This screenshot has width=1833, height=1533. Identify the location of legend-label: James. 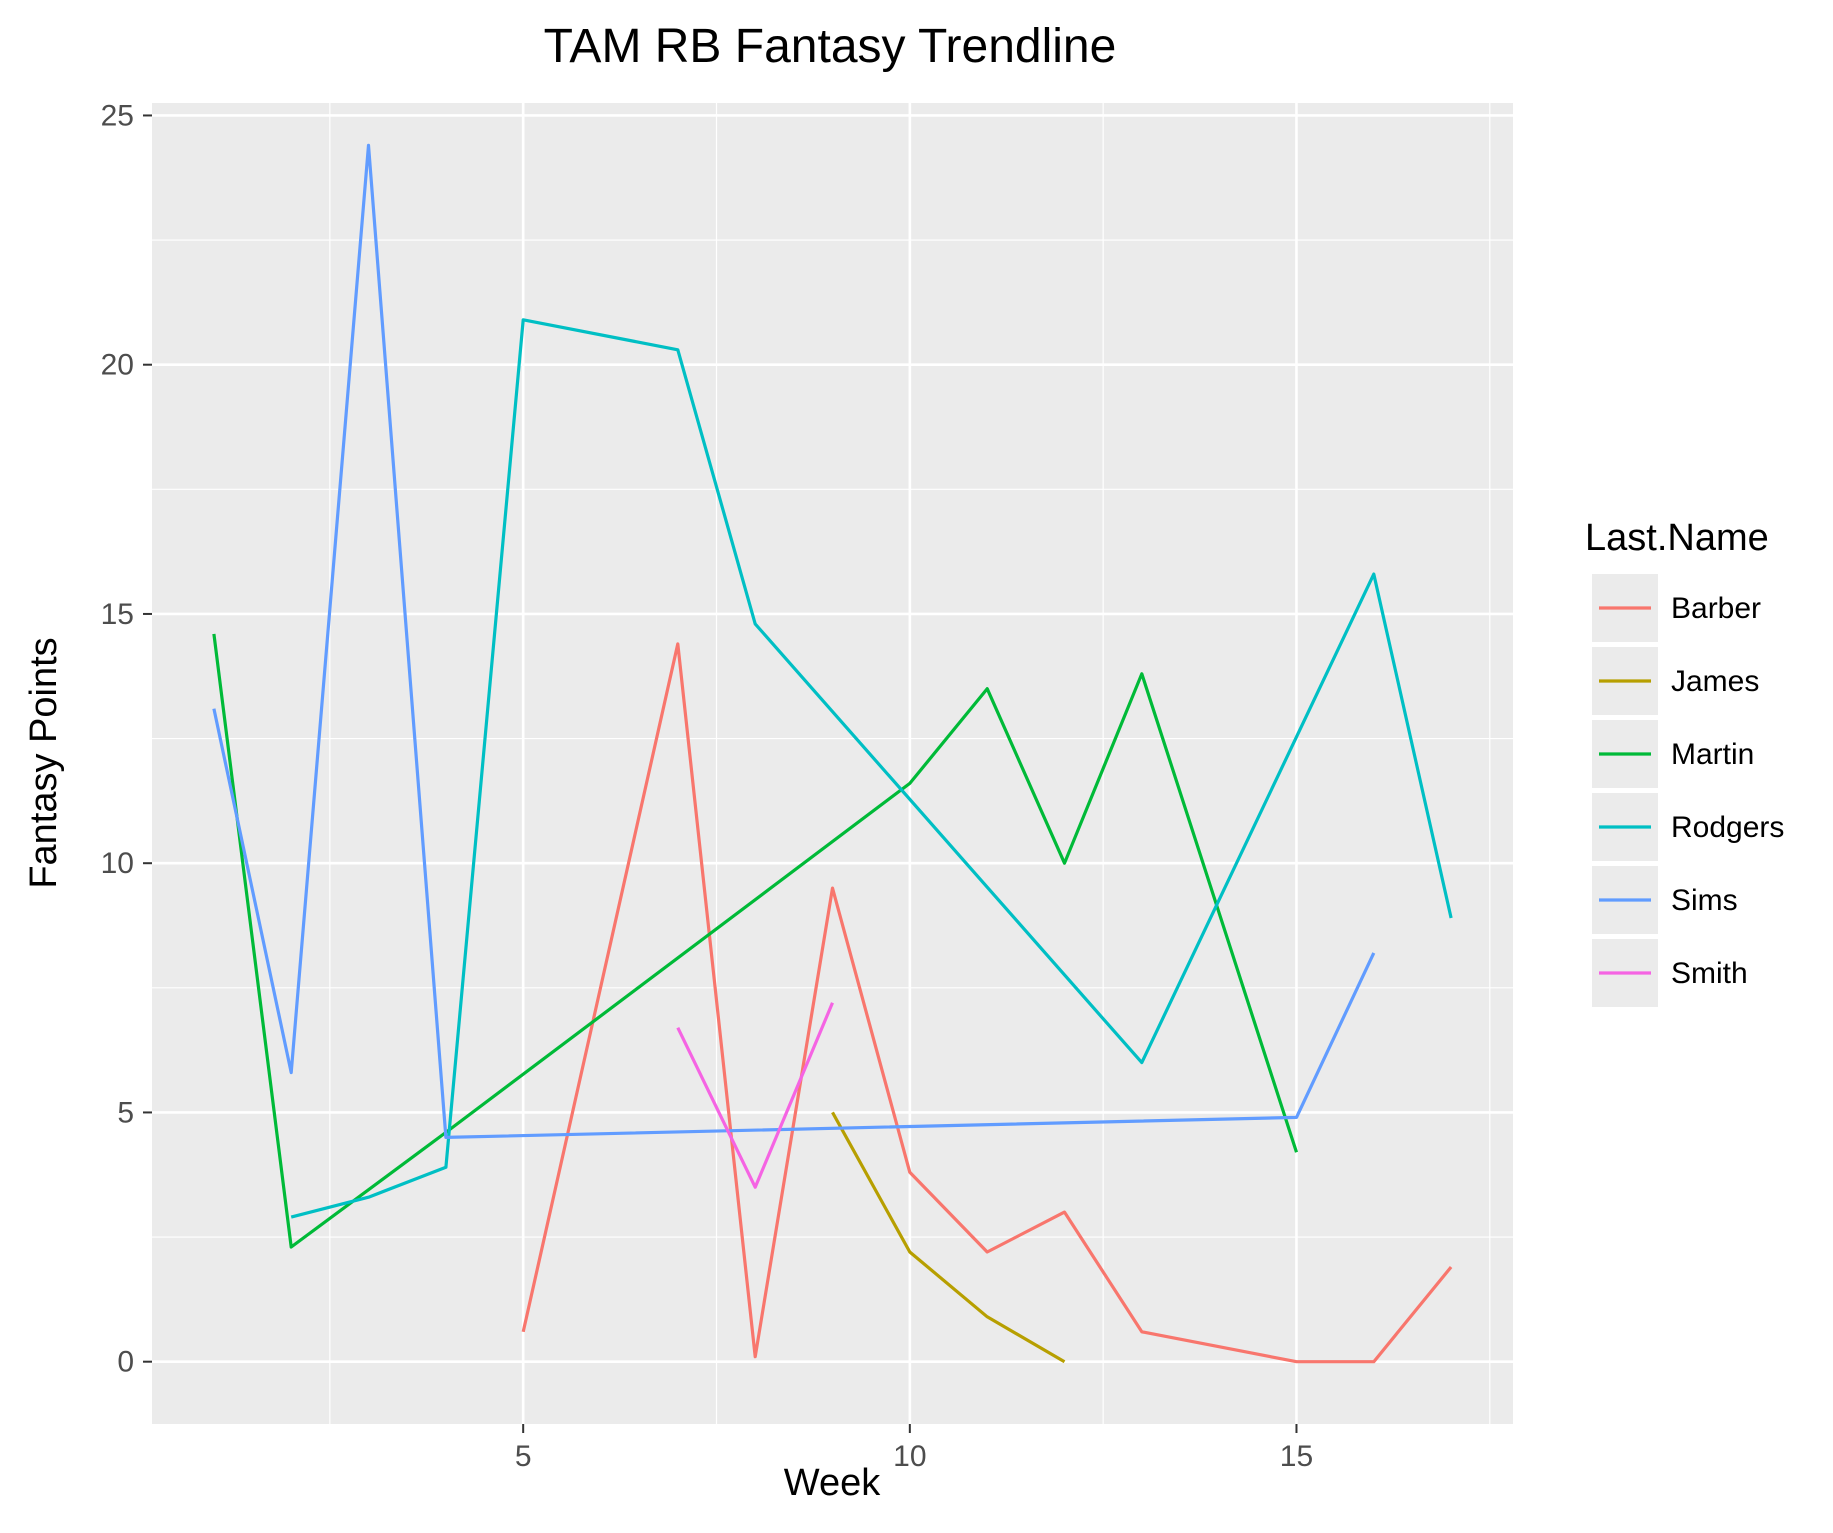
(1715, 681).